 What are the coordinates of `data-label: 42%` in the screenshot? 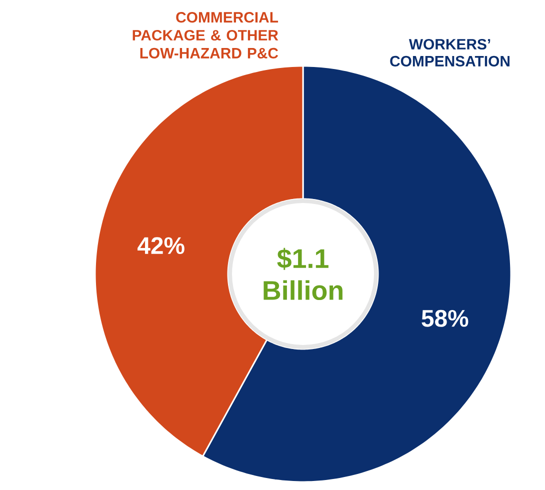 It's located at (161, 245).